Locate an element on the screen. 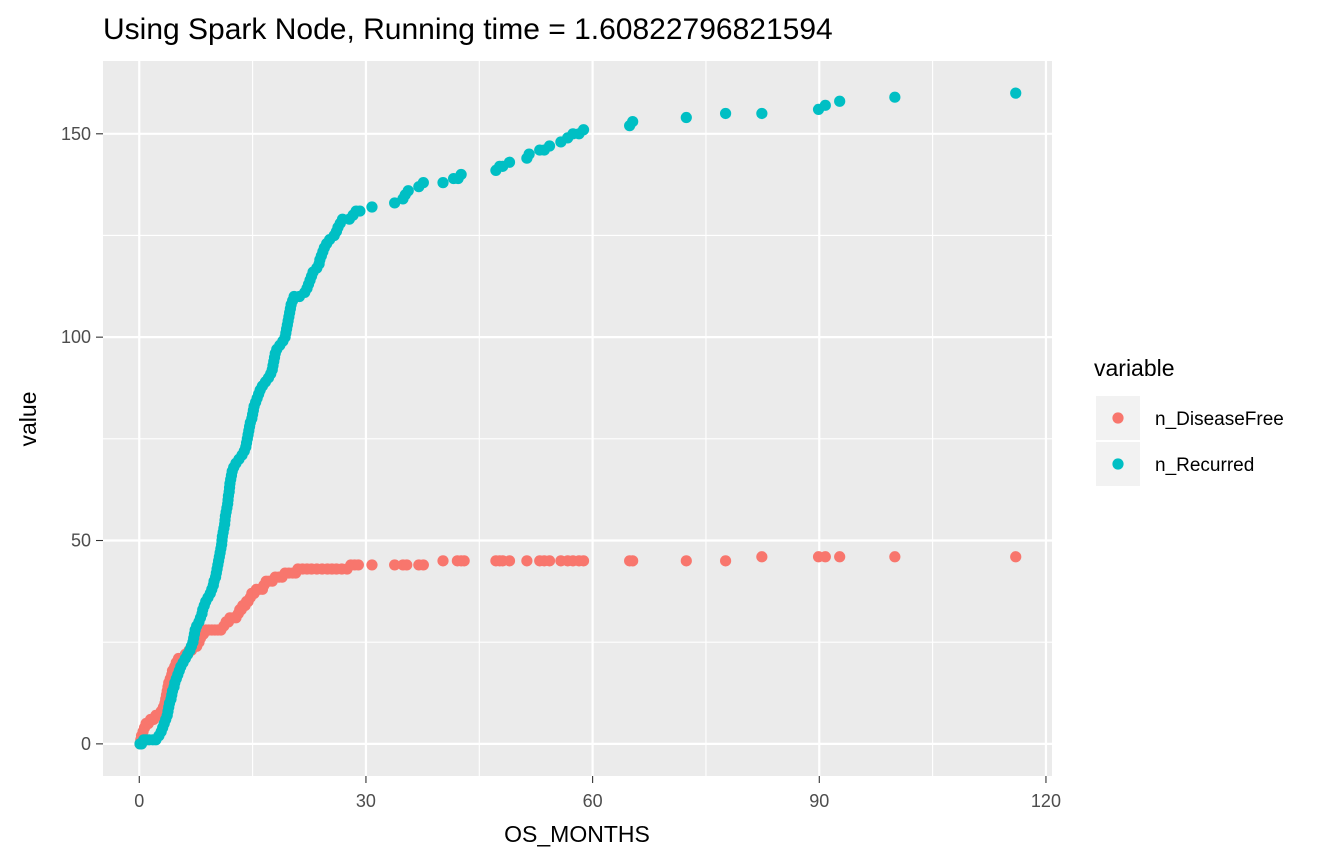 This screenshot has width=1344, height=864. y-tick-label: 0 is located at coordinates (86, 744).